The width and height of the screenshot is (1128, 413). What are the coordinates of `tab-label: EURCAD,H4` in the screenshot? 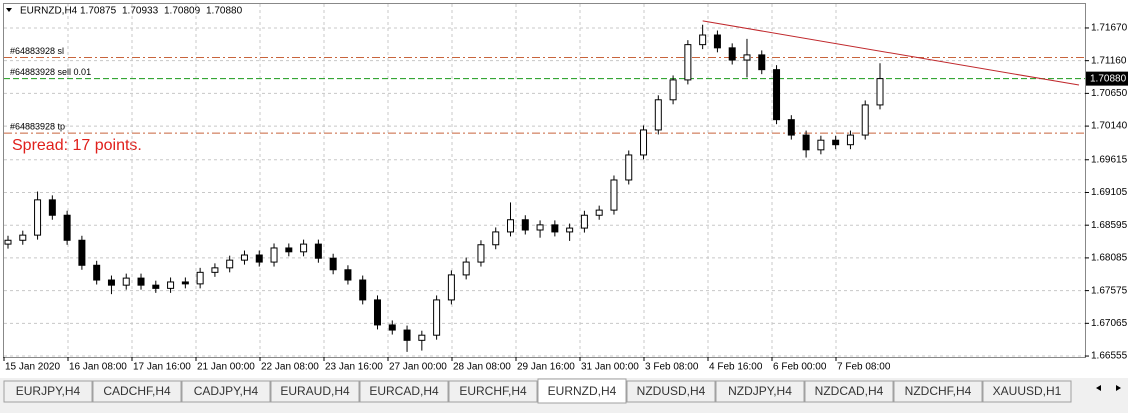 It's located at (404, 391).